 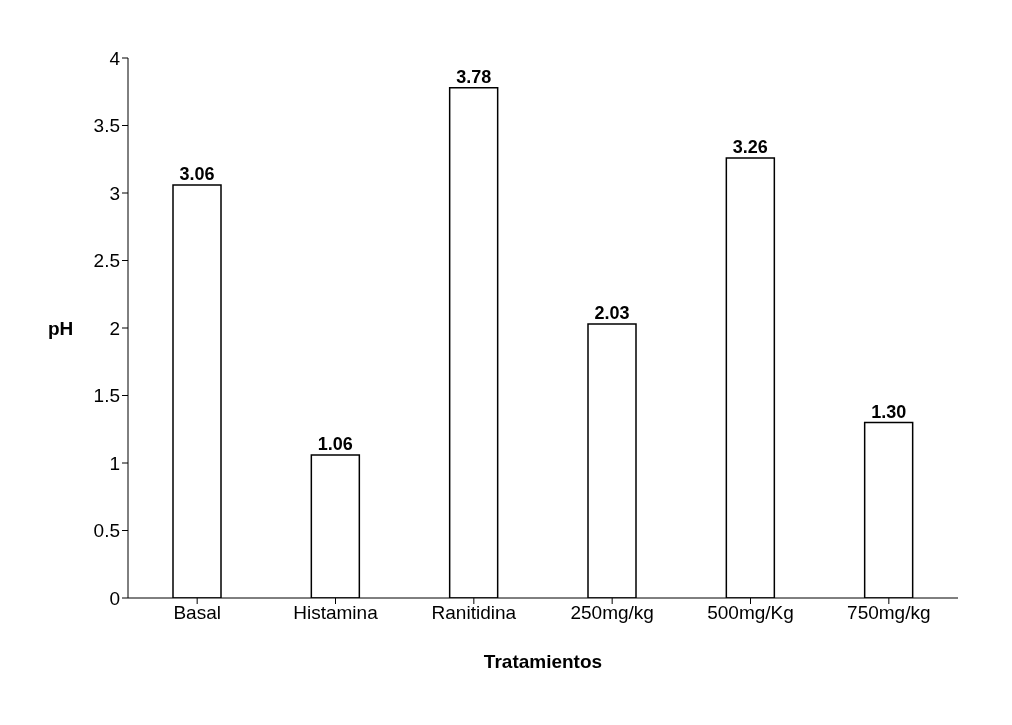 What do you see at coordinates (474, 613) in the screenshot?
I see `x-tick-label: Ranitidina` at bounding box center [474, 613].